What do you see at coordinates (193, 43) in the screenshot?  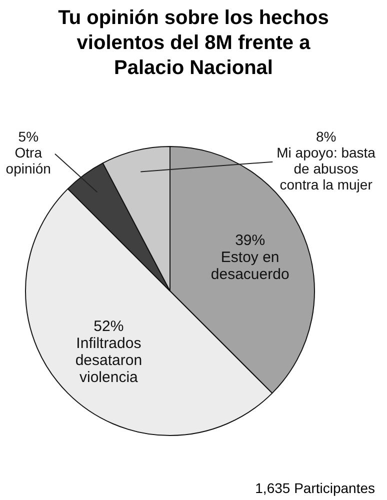 I see `chart-title: Tu opinión sobre los hechos violentos del 8M frente a Palacio Nacional` at bounding box center [193, 43].